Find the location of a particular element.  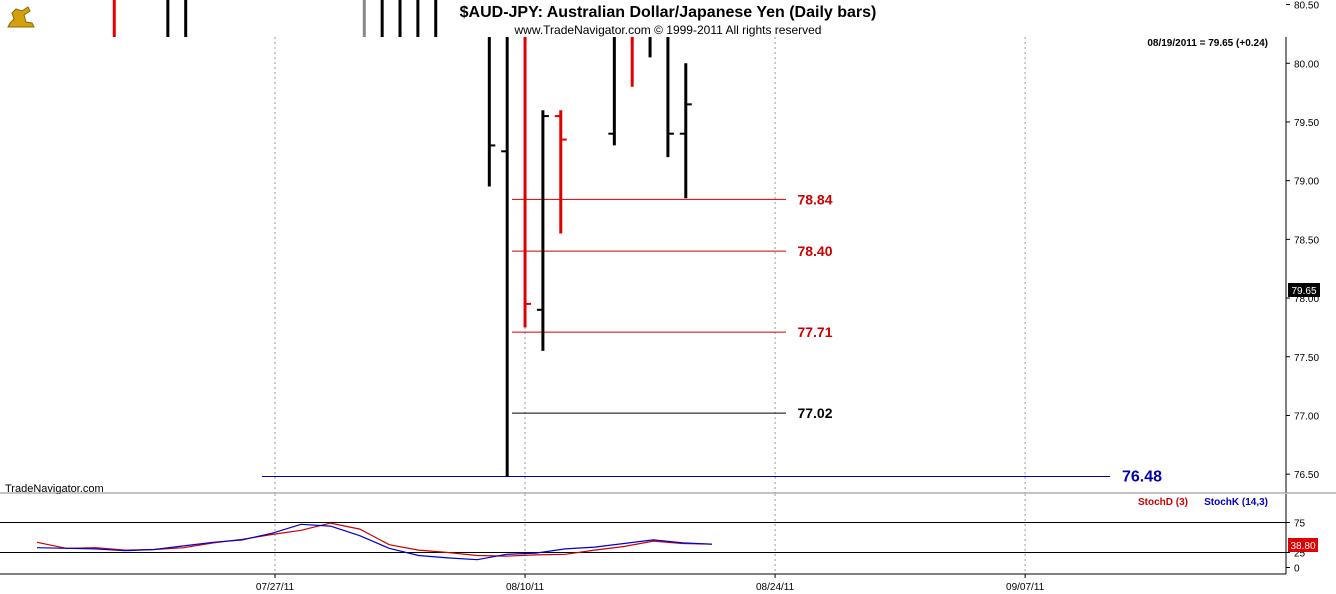

y-tick-label: 77.00 is located at coordinates (1306, 416).